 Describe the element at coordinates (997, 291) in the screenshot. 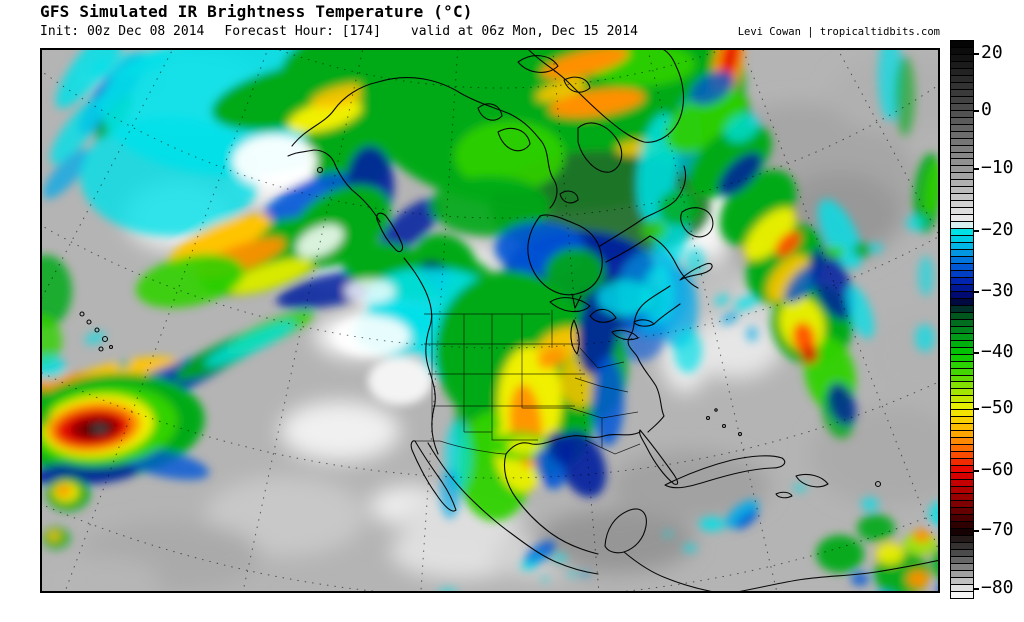

I see `colorbar-tick-label: −30` at that location.